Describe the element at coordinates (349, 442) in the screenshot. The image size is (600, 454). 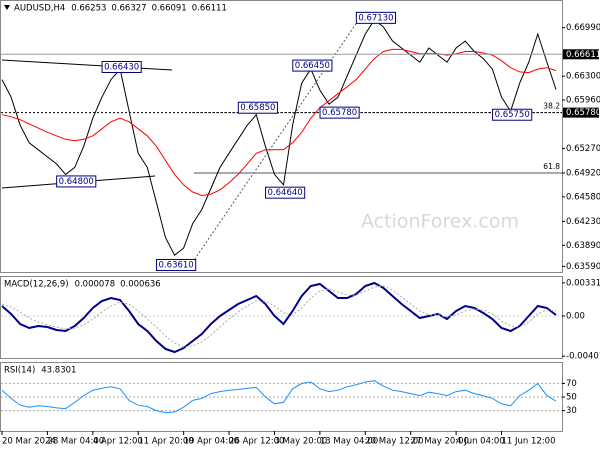
I see `x-tick-label: 13 May 04:00` at that location.